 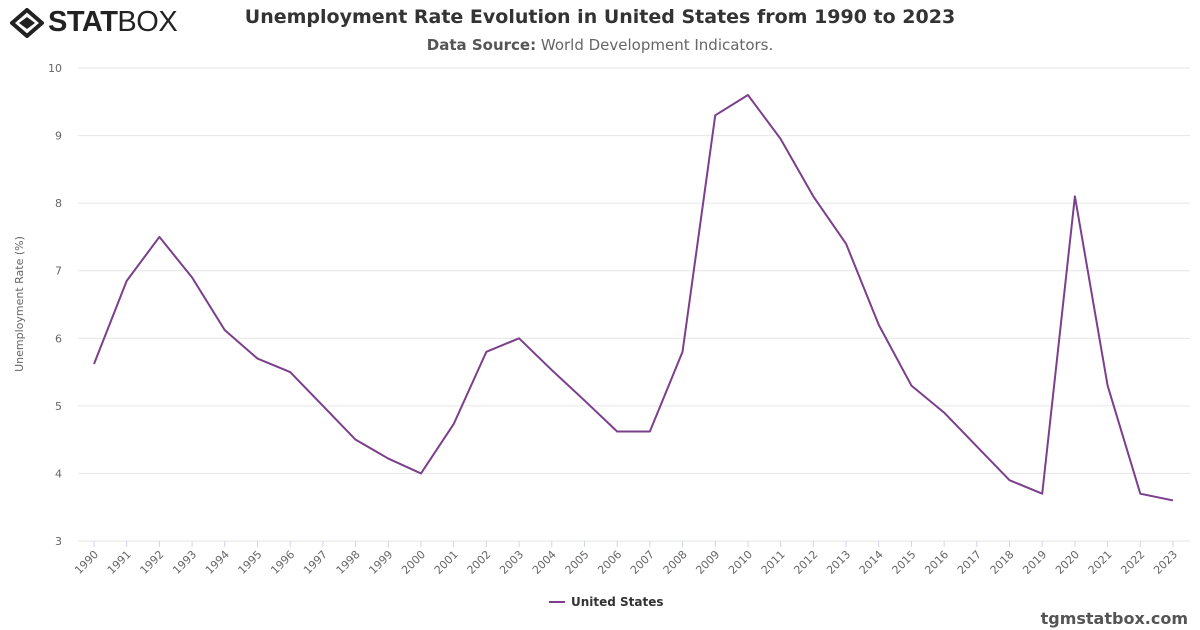 What do you see at coordinates (184, 562) in the screenshot?
I see `x-tick-label: 1993` at bounding box center [184, 562].